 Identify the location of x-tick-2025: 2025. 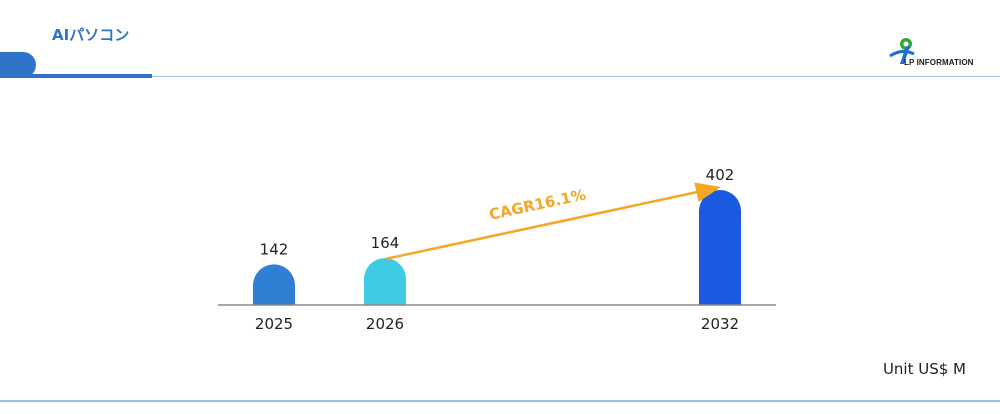
(274, 324).